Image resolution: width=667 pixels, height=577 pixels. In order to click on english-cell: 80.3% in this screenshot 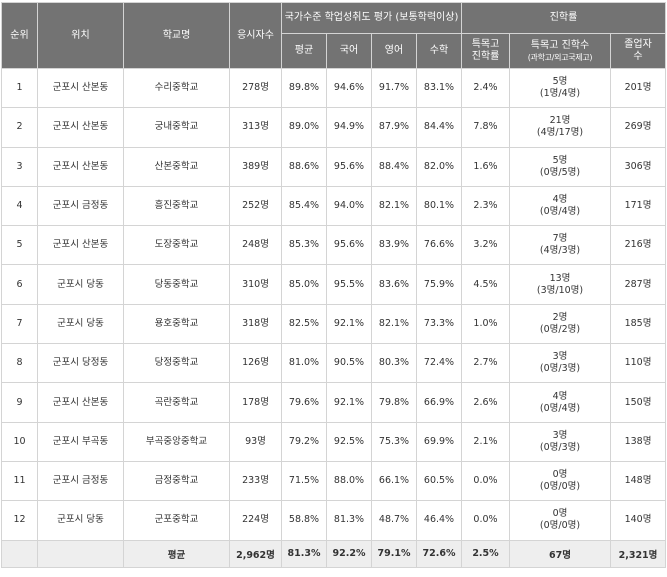, I will do `click(394, 363)`.